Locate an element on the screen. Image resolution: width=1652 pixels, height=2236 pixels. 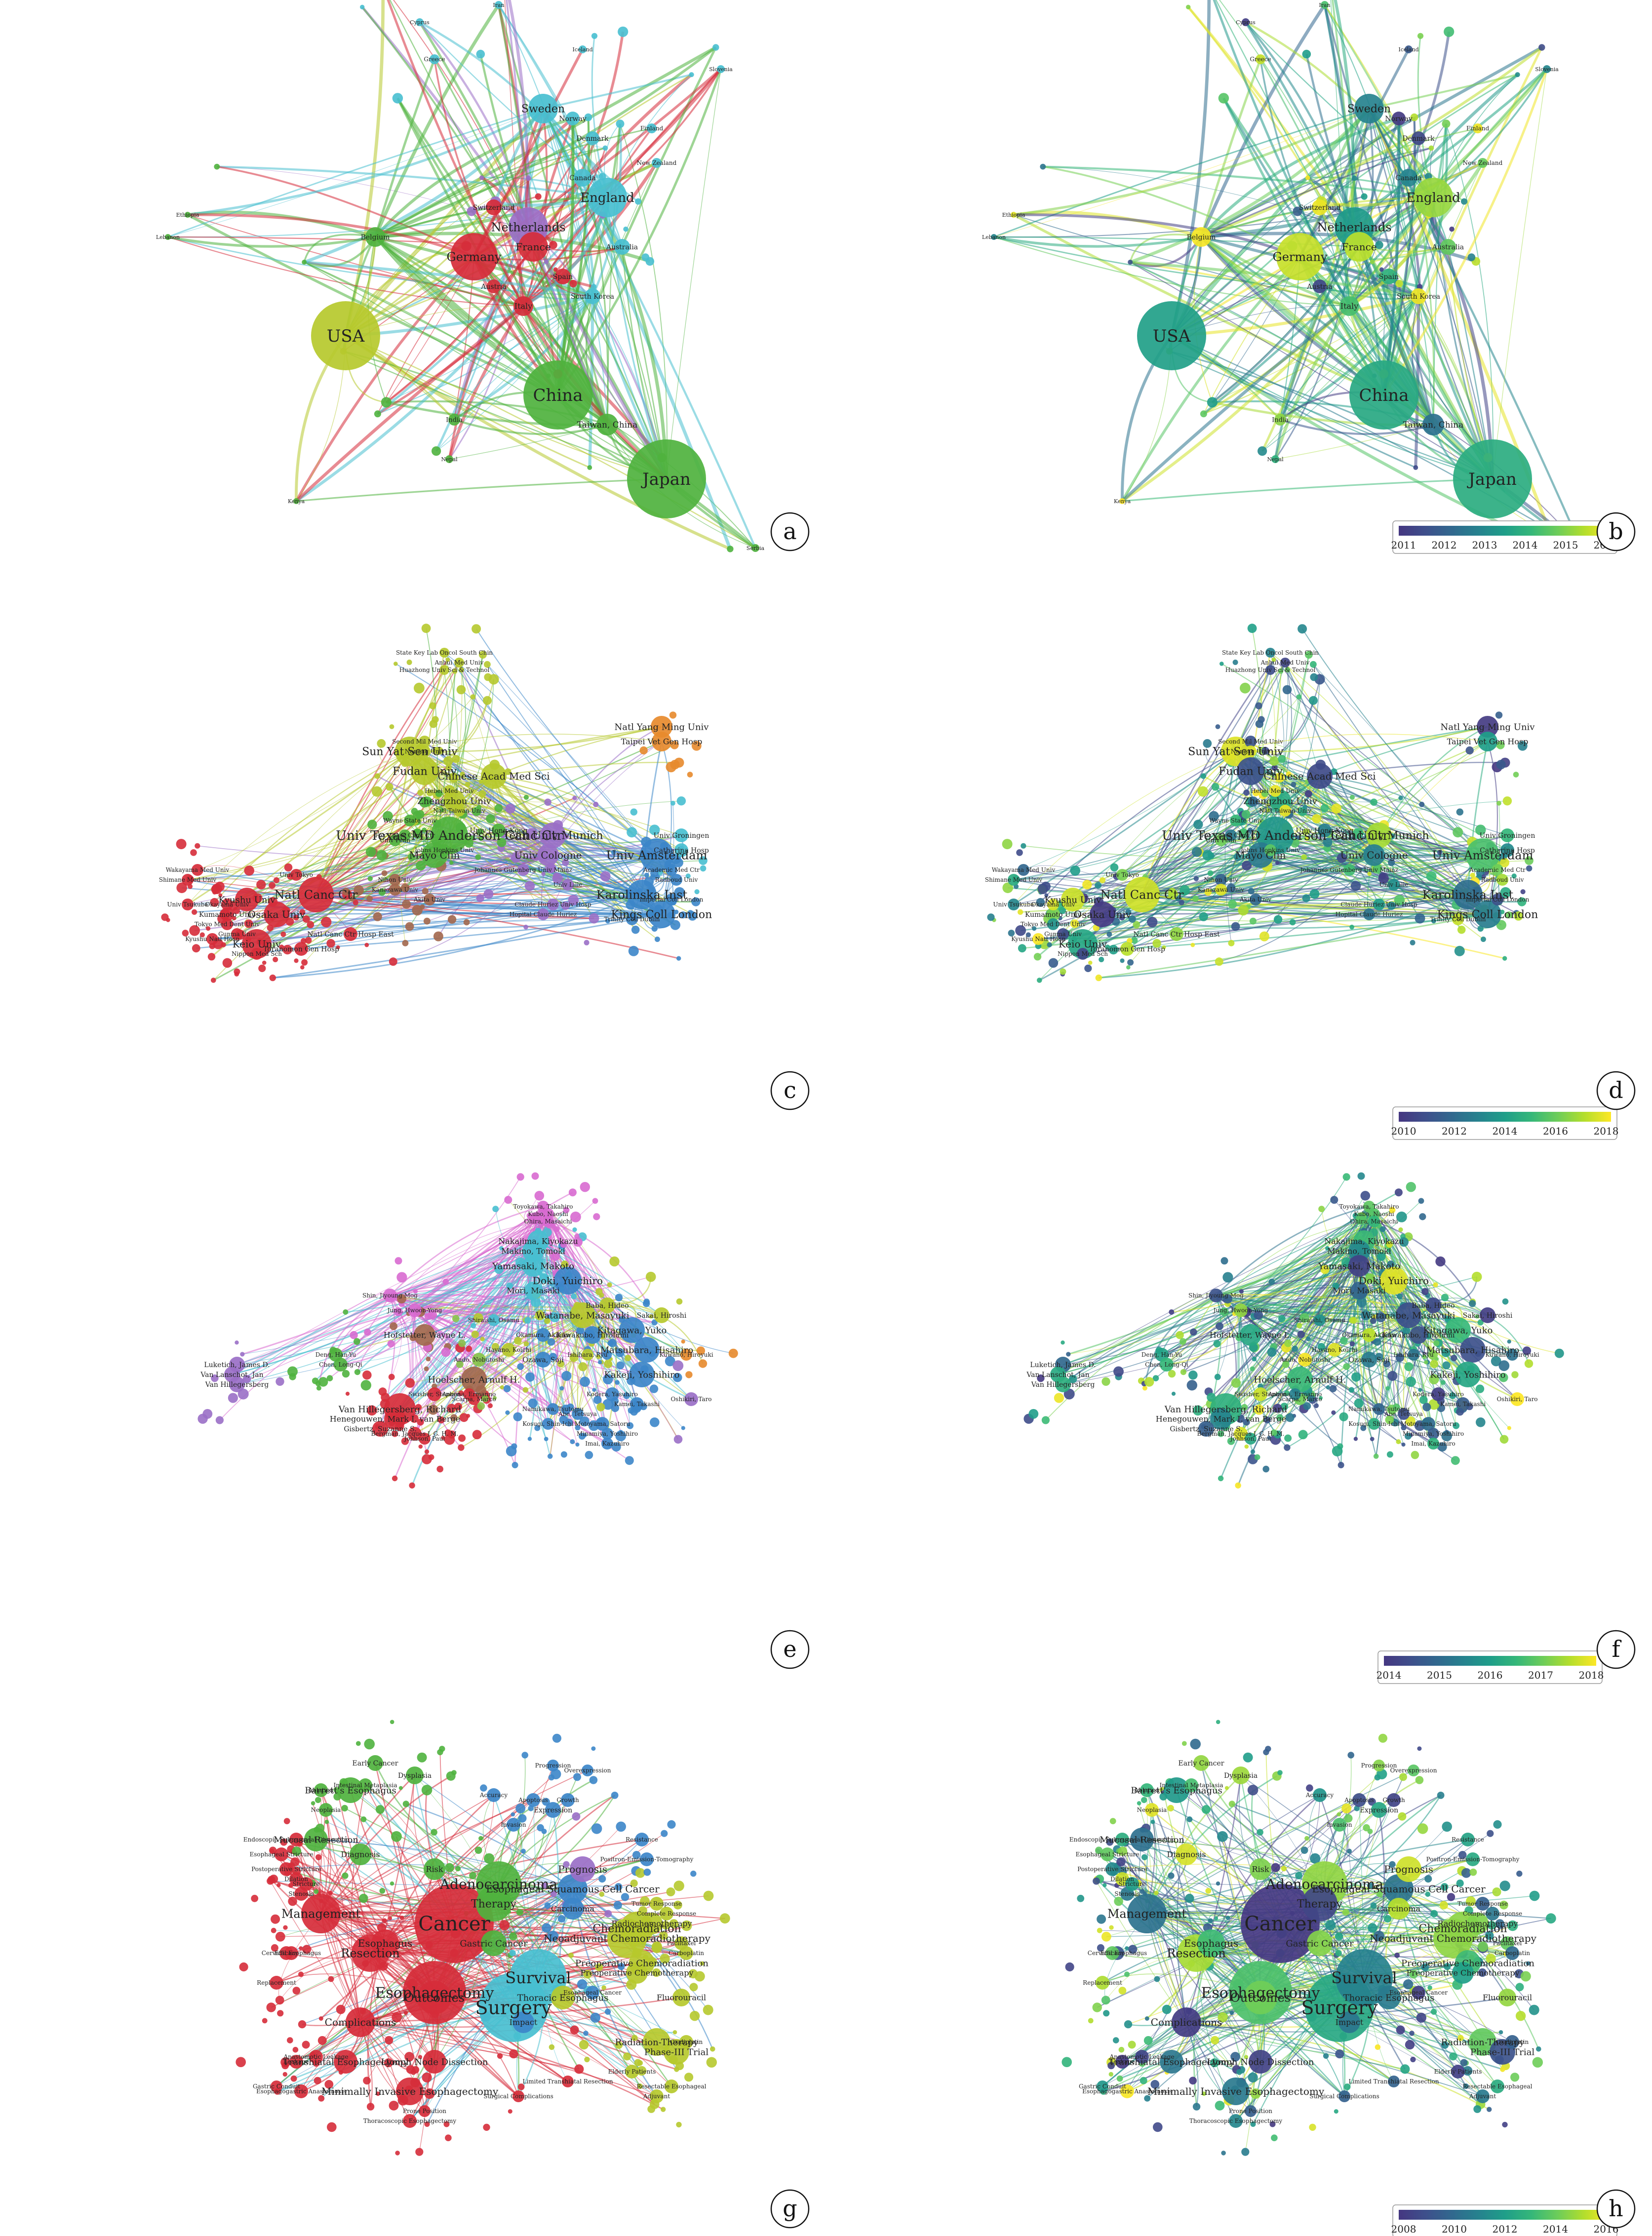
panel-letter: d is located at coordinates (1616, 1090).